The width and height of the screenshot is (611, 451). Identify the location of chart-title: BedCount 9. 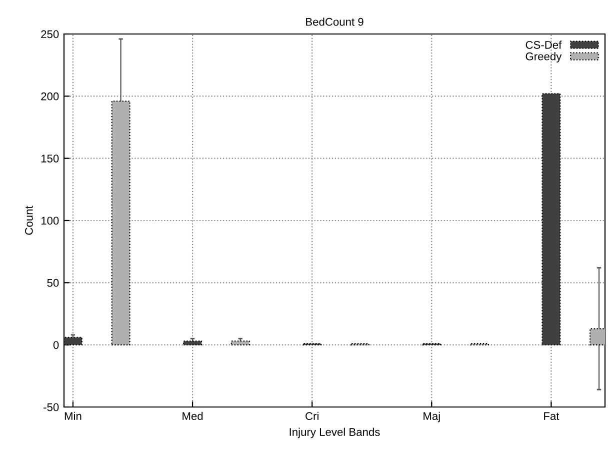
(335, 22).